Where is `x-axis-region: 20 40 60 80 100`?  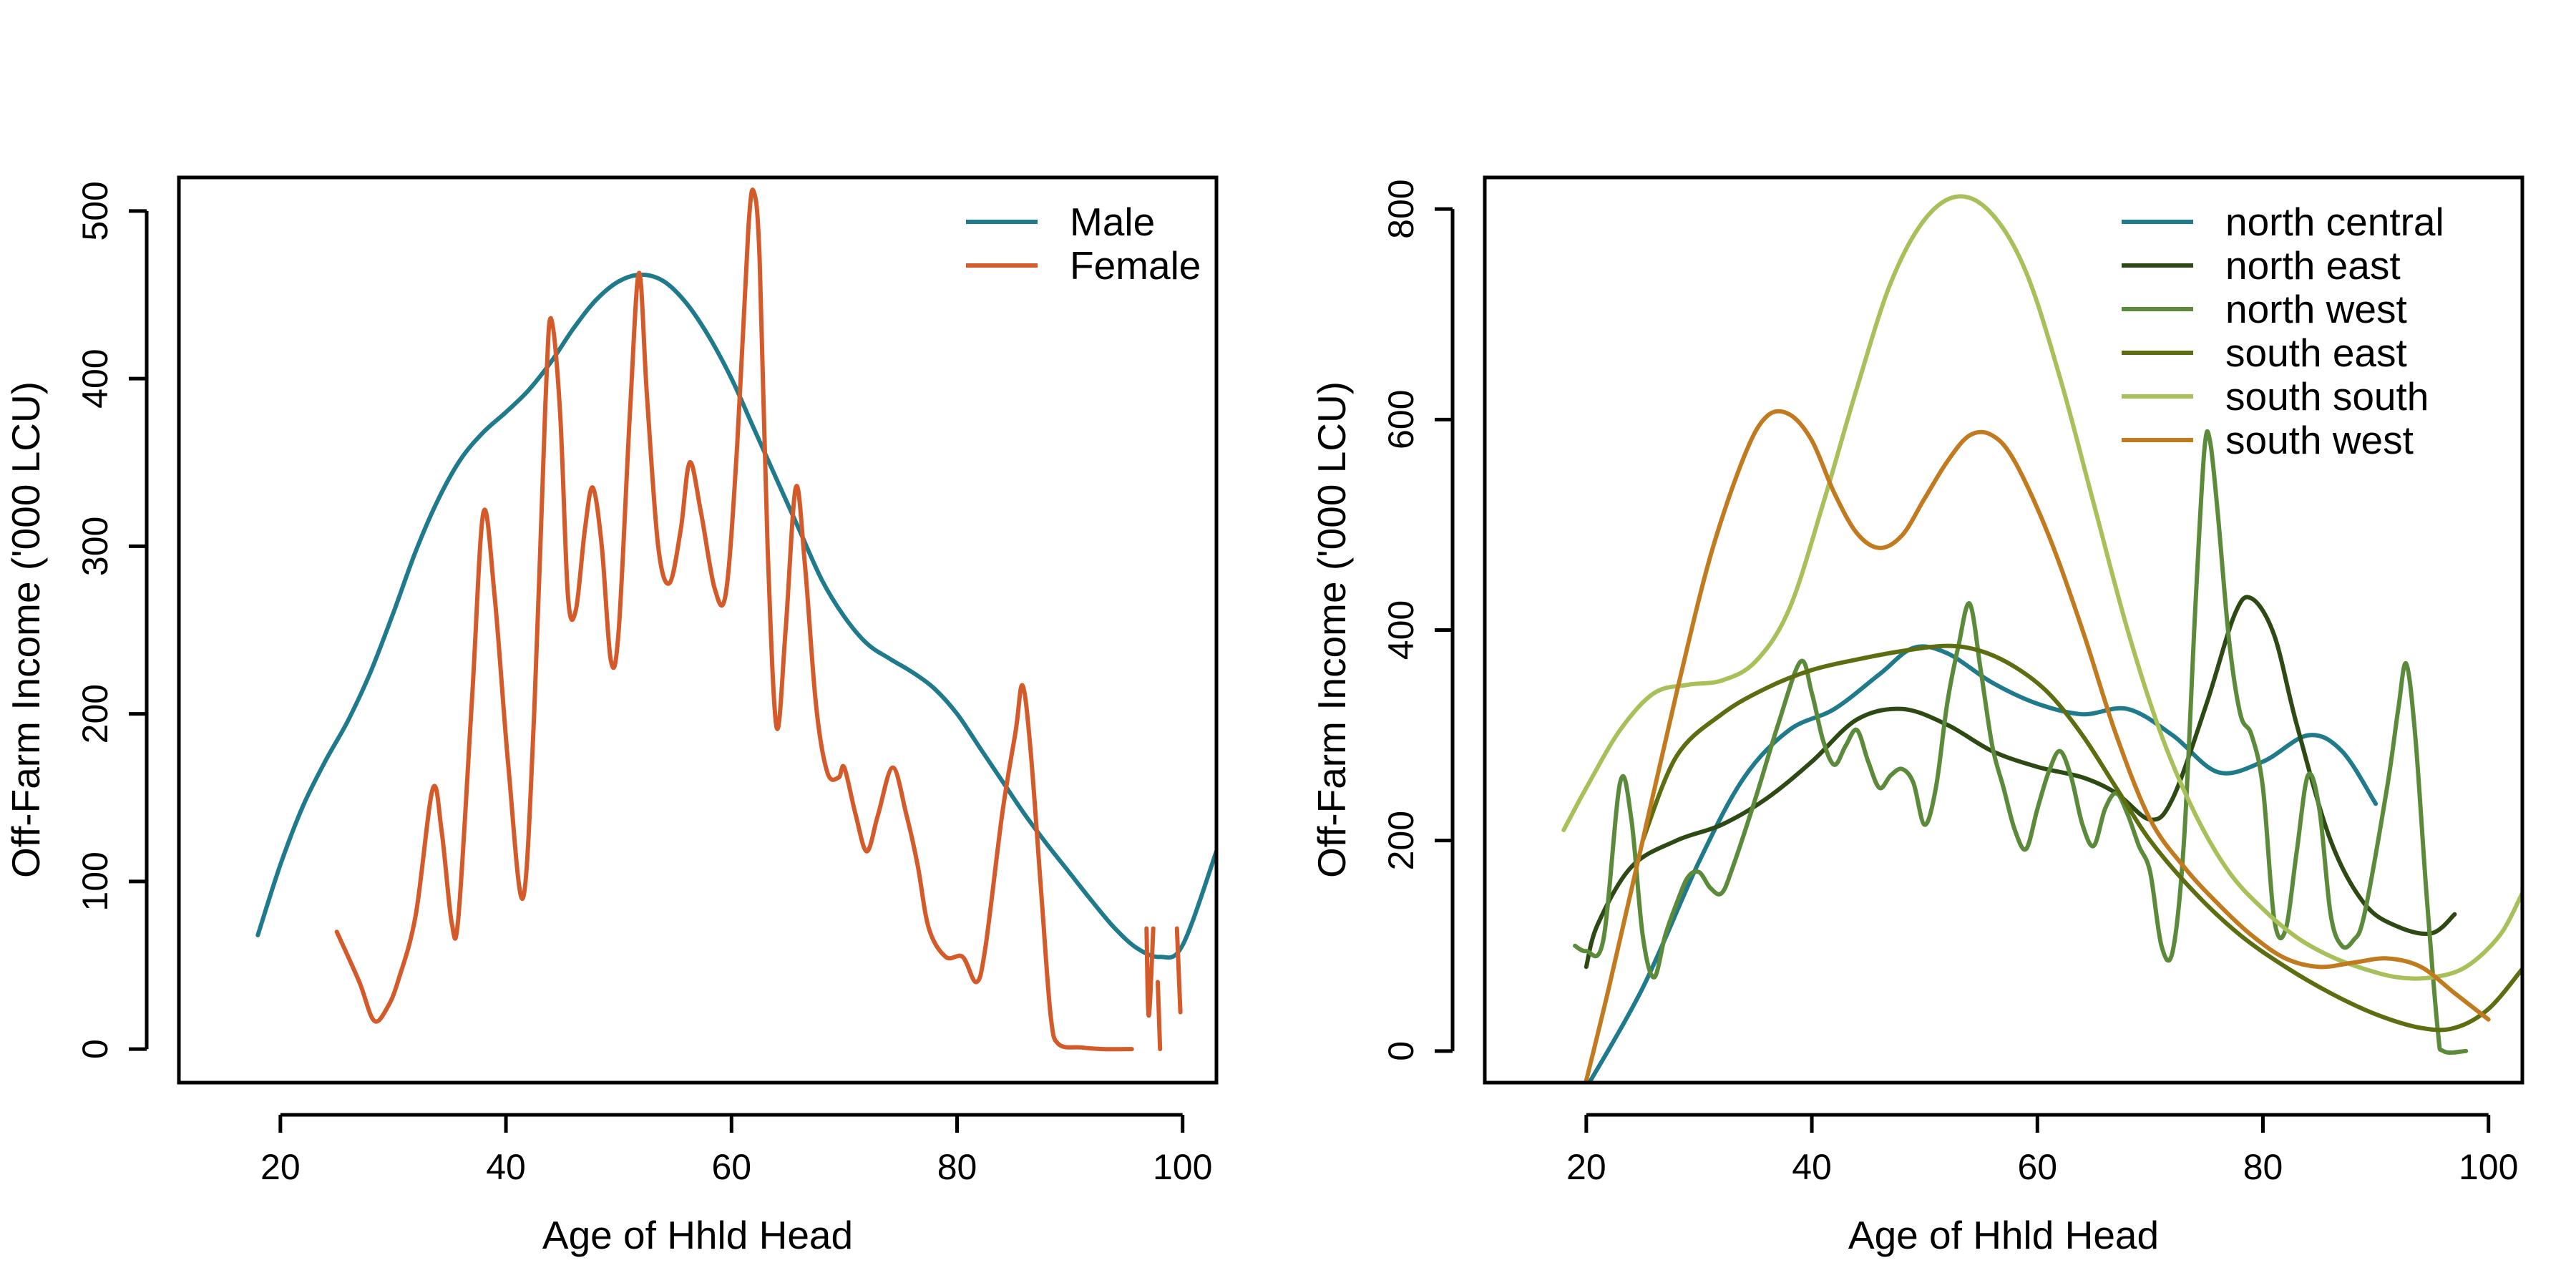
x-axis-region: 20 40 60 80 100 is located at coordinates (2042, 1150).